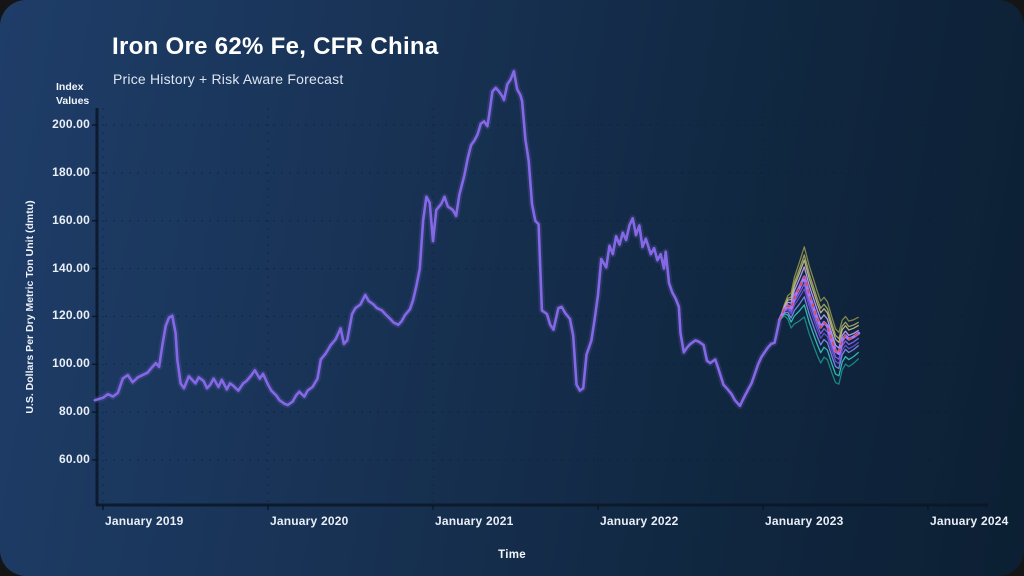  What do you see at coordinates (275, 46) in the screenshot?
I see `chart-title: Iron Ore 62% Fe, CFR China` at bounding box center [275, 46].